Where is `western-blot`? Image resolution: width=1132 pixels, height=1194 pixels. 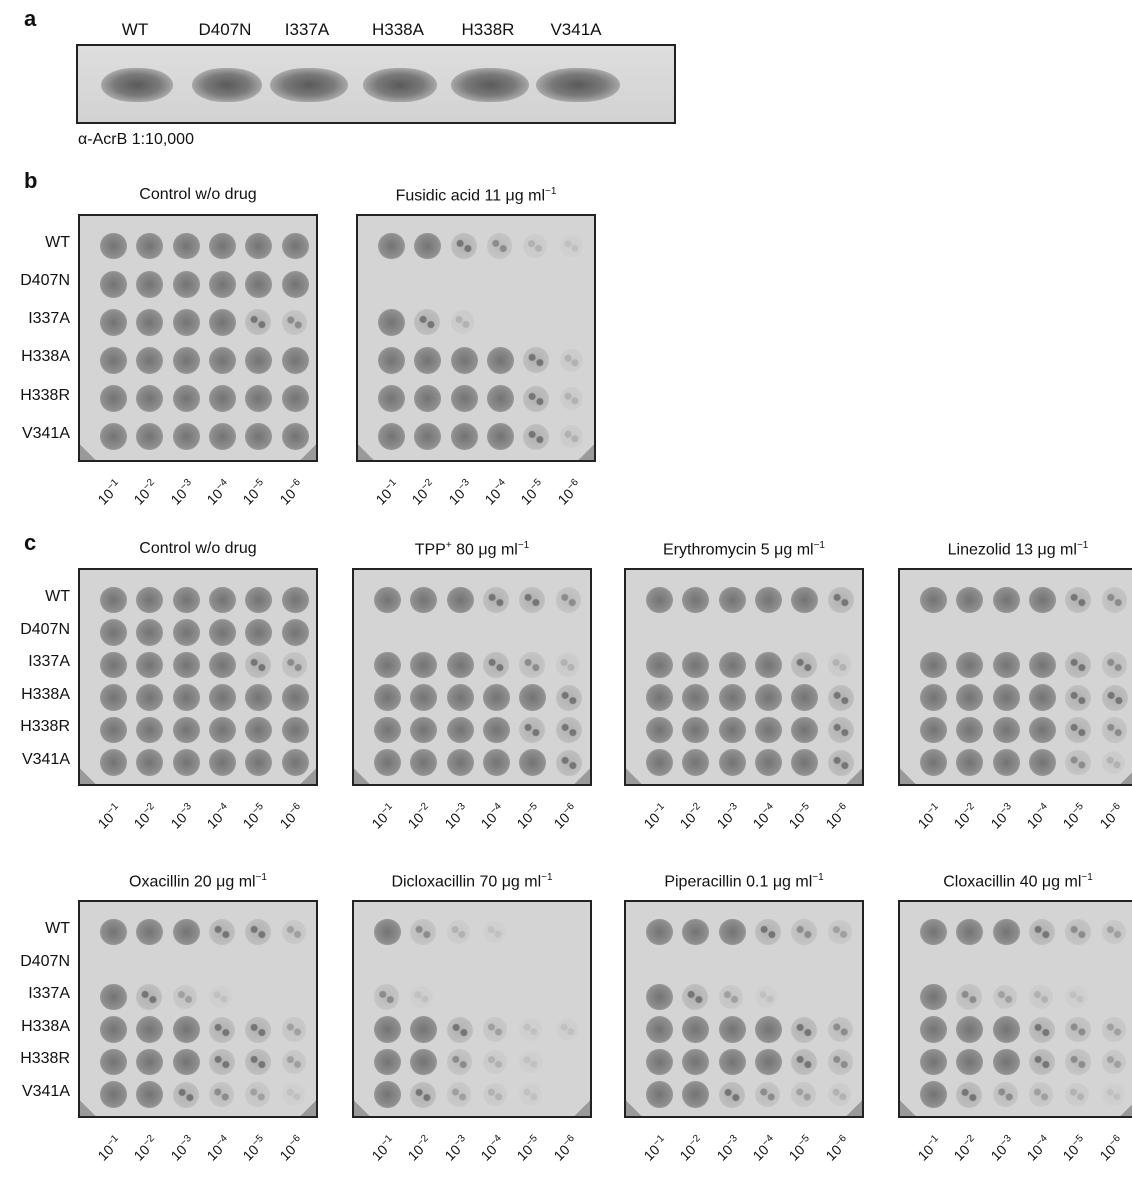 western-blot is located at coordinates (376, 84).